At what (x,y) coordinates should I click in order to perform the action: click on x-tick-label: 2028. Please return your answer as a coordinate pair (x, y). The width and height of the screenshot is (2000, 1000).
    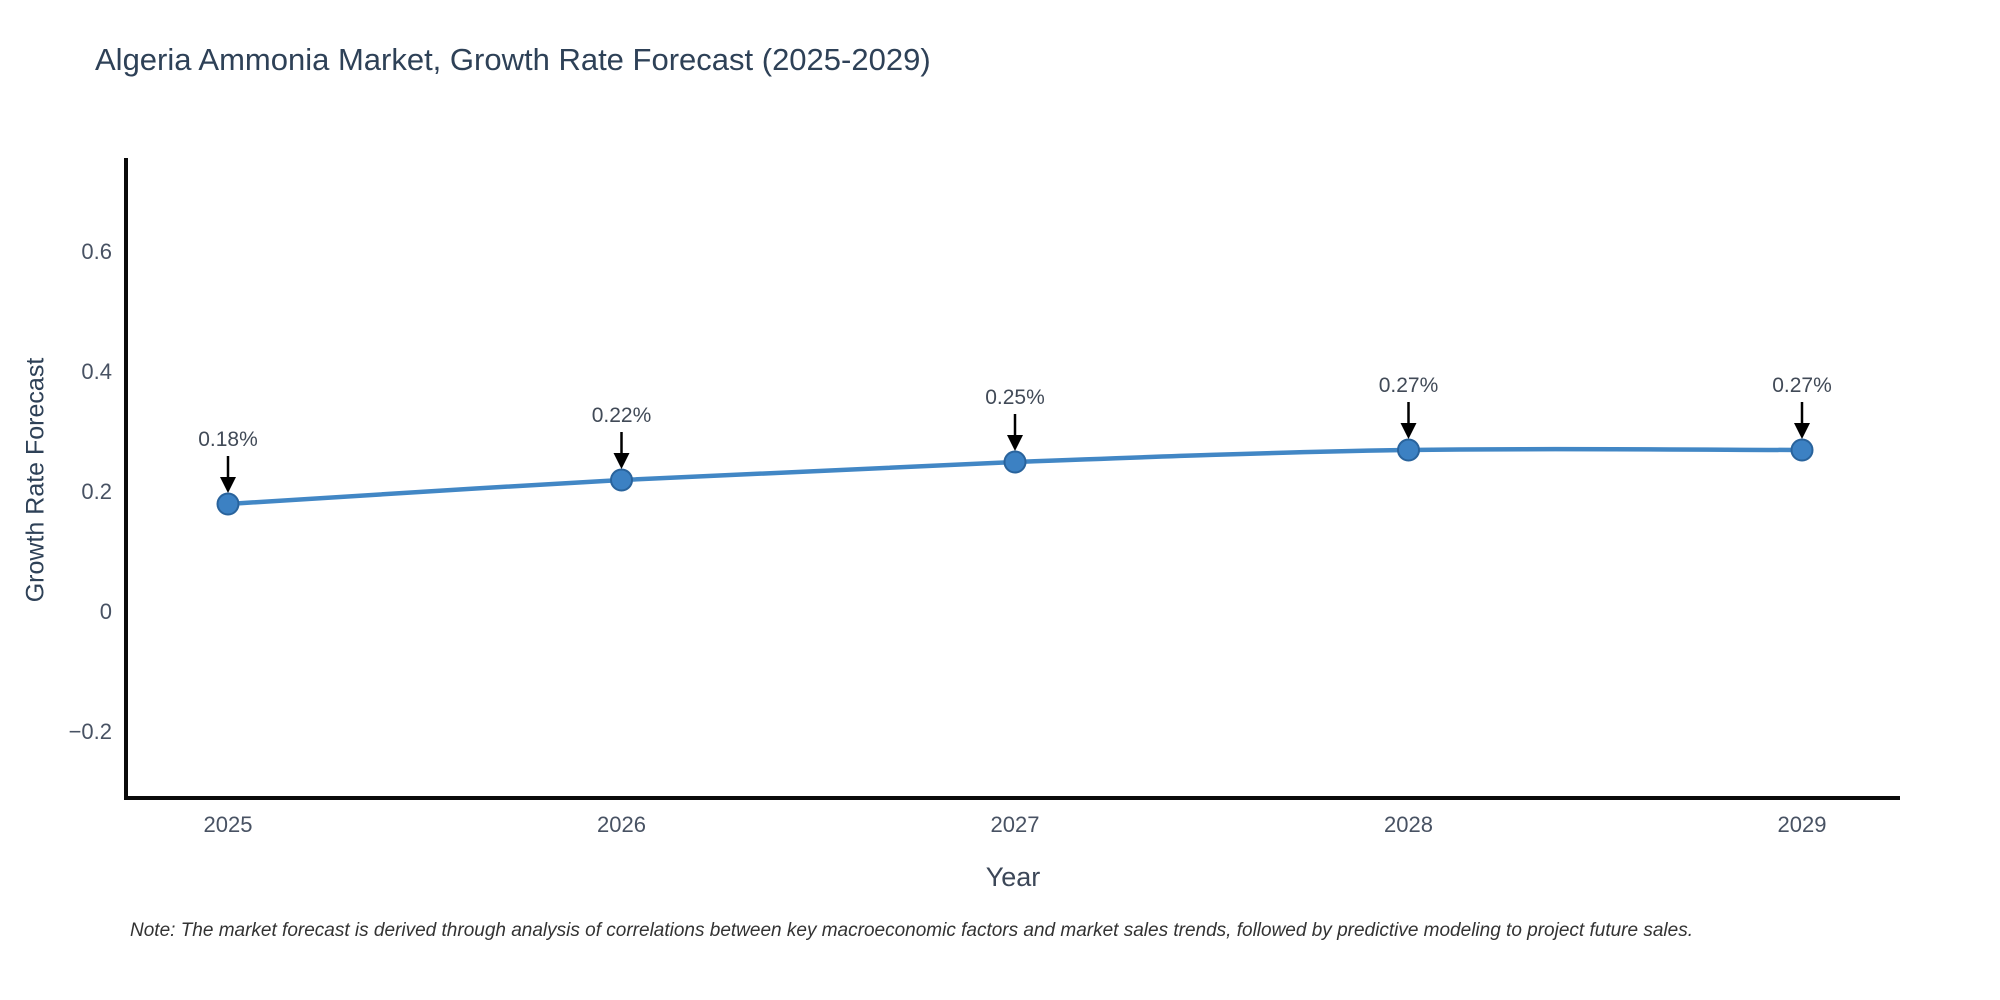
    Looking at the image, I should click on (1408, 824).